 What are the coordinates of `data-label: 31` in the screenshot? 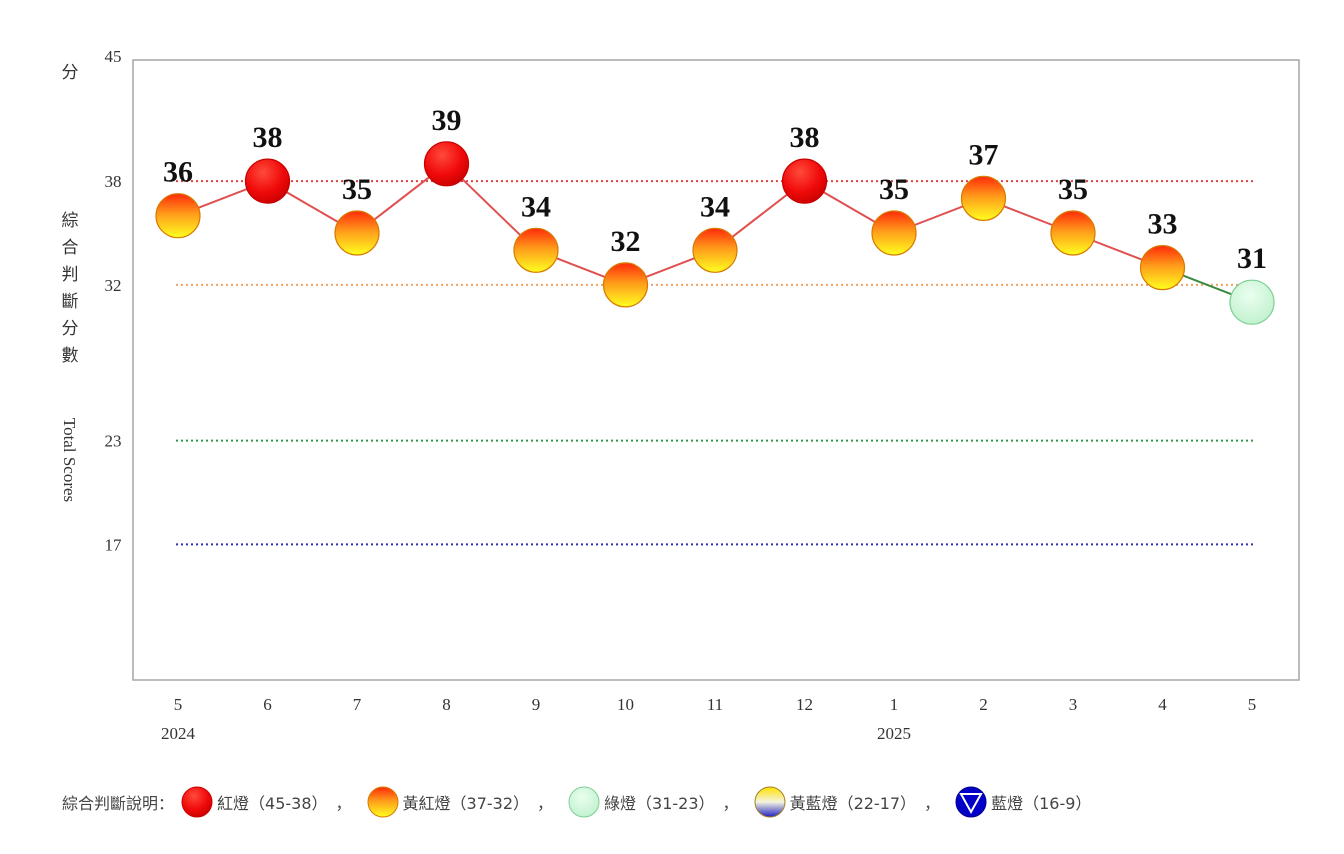 It's located at (1252, 258).